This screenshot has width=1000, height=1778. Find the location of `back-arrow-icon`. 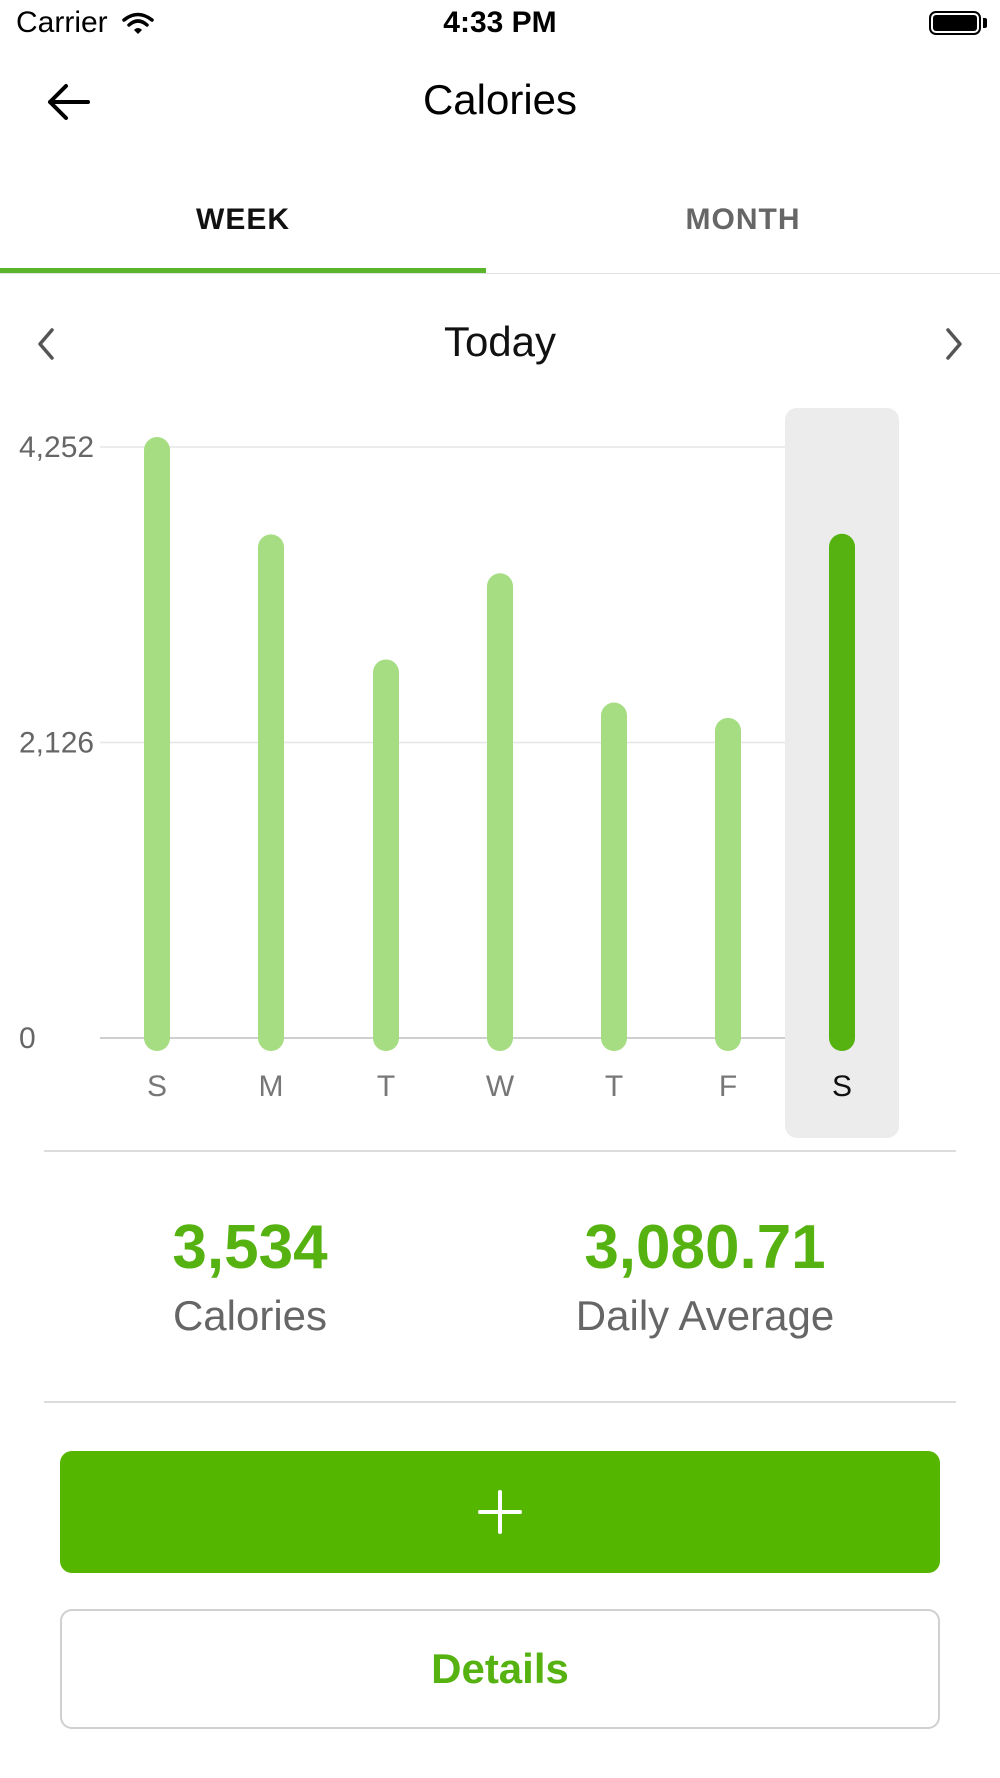

back-arrow-icon is located at coordinates (69, 102).